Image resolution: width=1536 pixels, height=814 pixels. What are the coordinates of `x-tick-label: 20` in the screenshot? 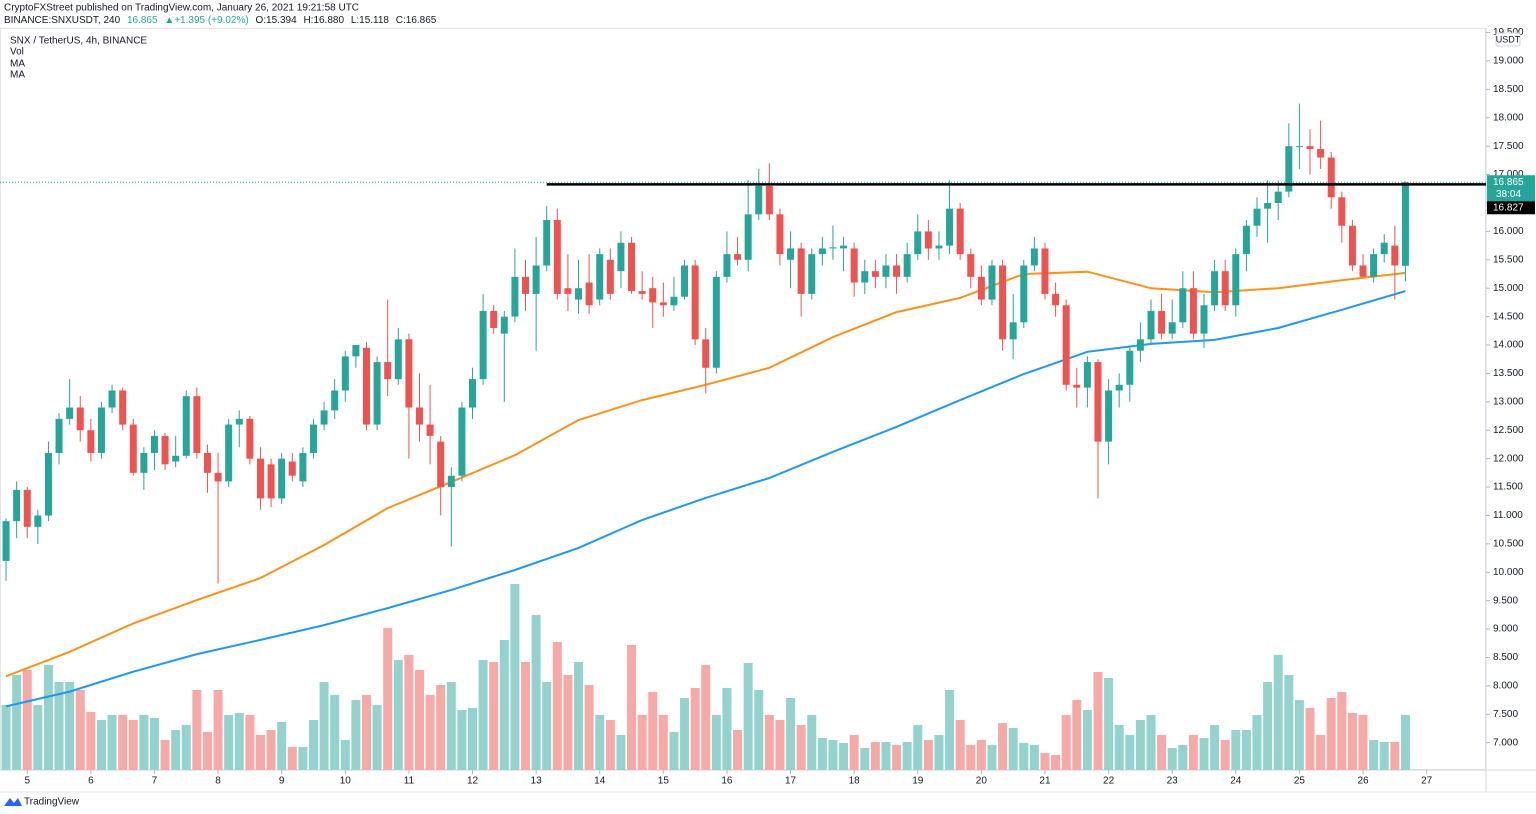 It's located at (982, 781).